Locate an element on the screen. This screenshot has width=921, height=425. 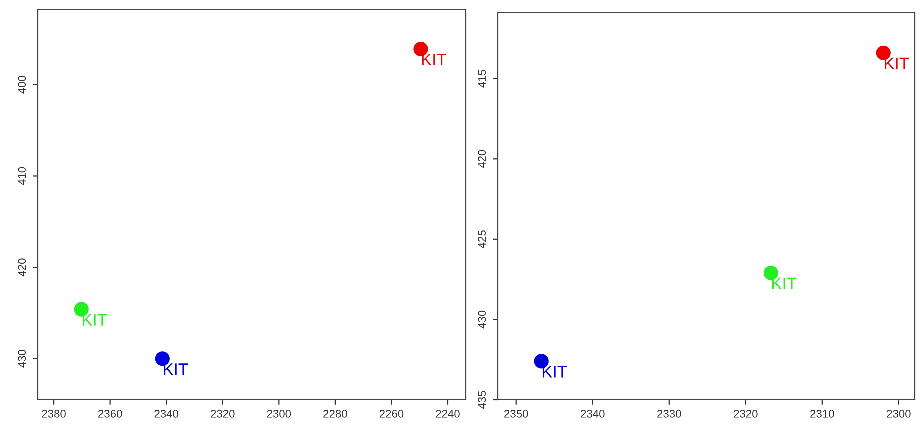
x-tick-label: 2310 is located at coordinates (822, 414).